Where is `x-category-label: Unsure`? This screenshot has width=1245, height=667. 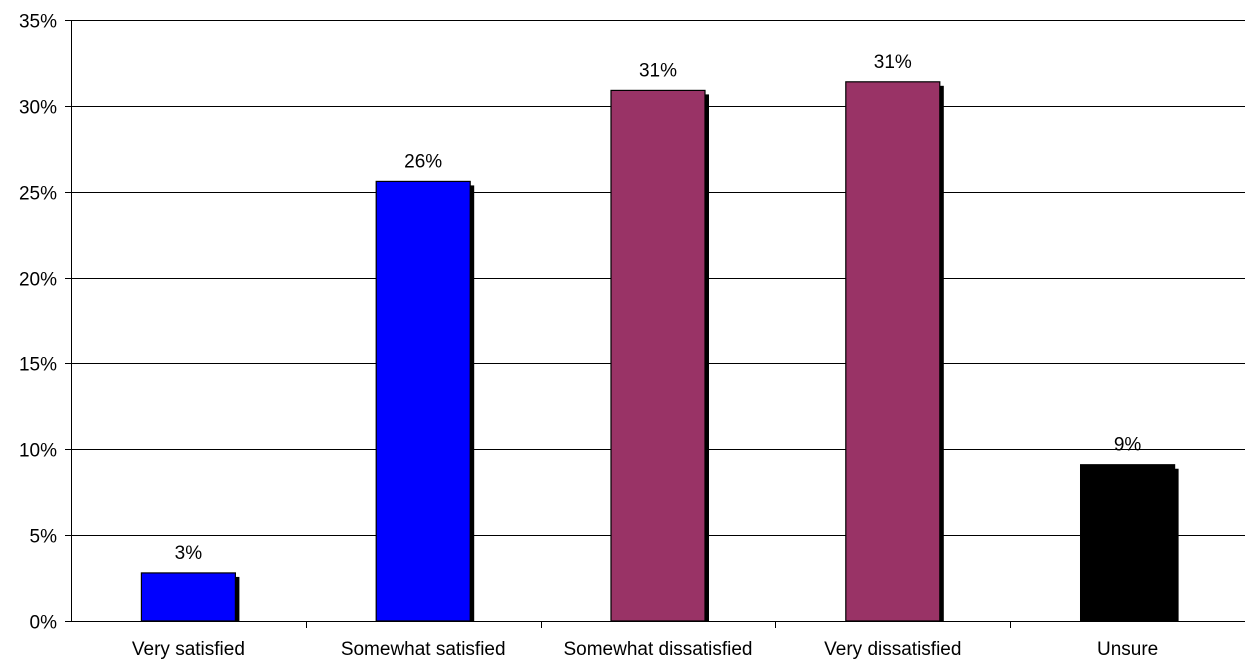
x-category-label: Unsure is located at coordinates (1127, 649).